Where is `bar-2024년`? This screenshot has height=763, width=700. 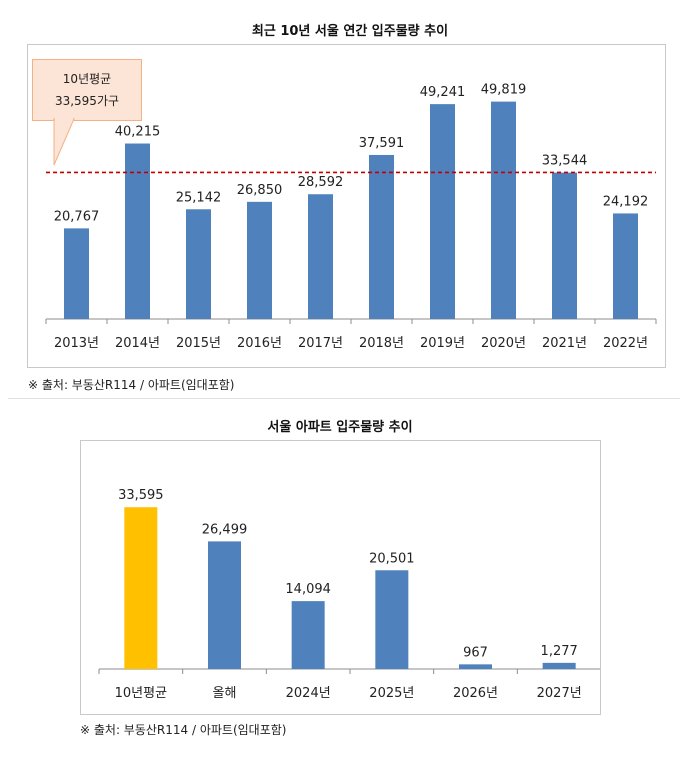
bar-2024년 is located at coordinates (308, 635).